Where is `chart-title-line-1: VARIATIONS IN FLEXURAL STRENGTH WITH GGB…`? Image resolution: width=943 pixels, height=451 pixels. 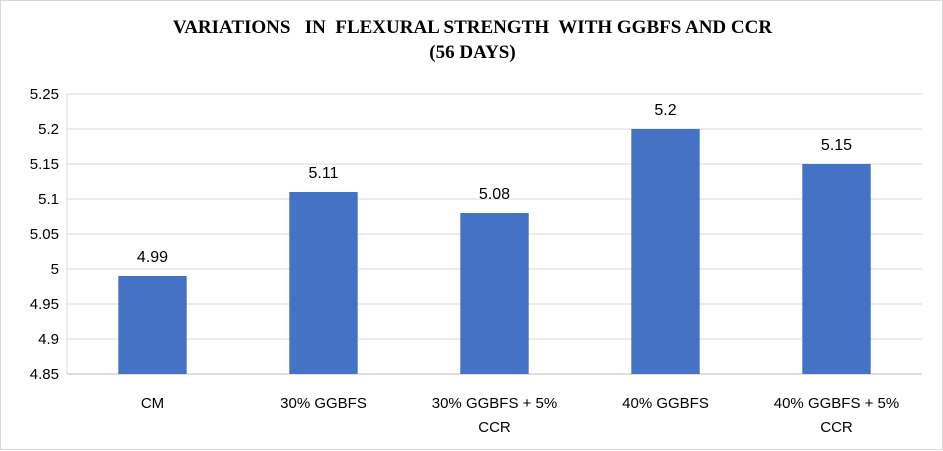 chart-title-line-1: VARIATIONS IN FLEXURAL STRENGTH WITH GGB… is located at coordinates (472, 27).